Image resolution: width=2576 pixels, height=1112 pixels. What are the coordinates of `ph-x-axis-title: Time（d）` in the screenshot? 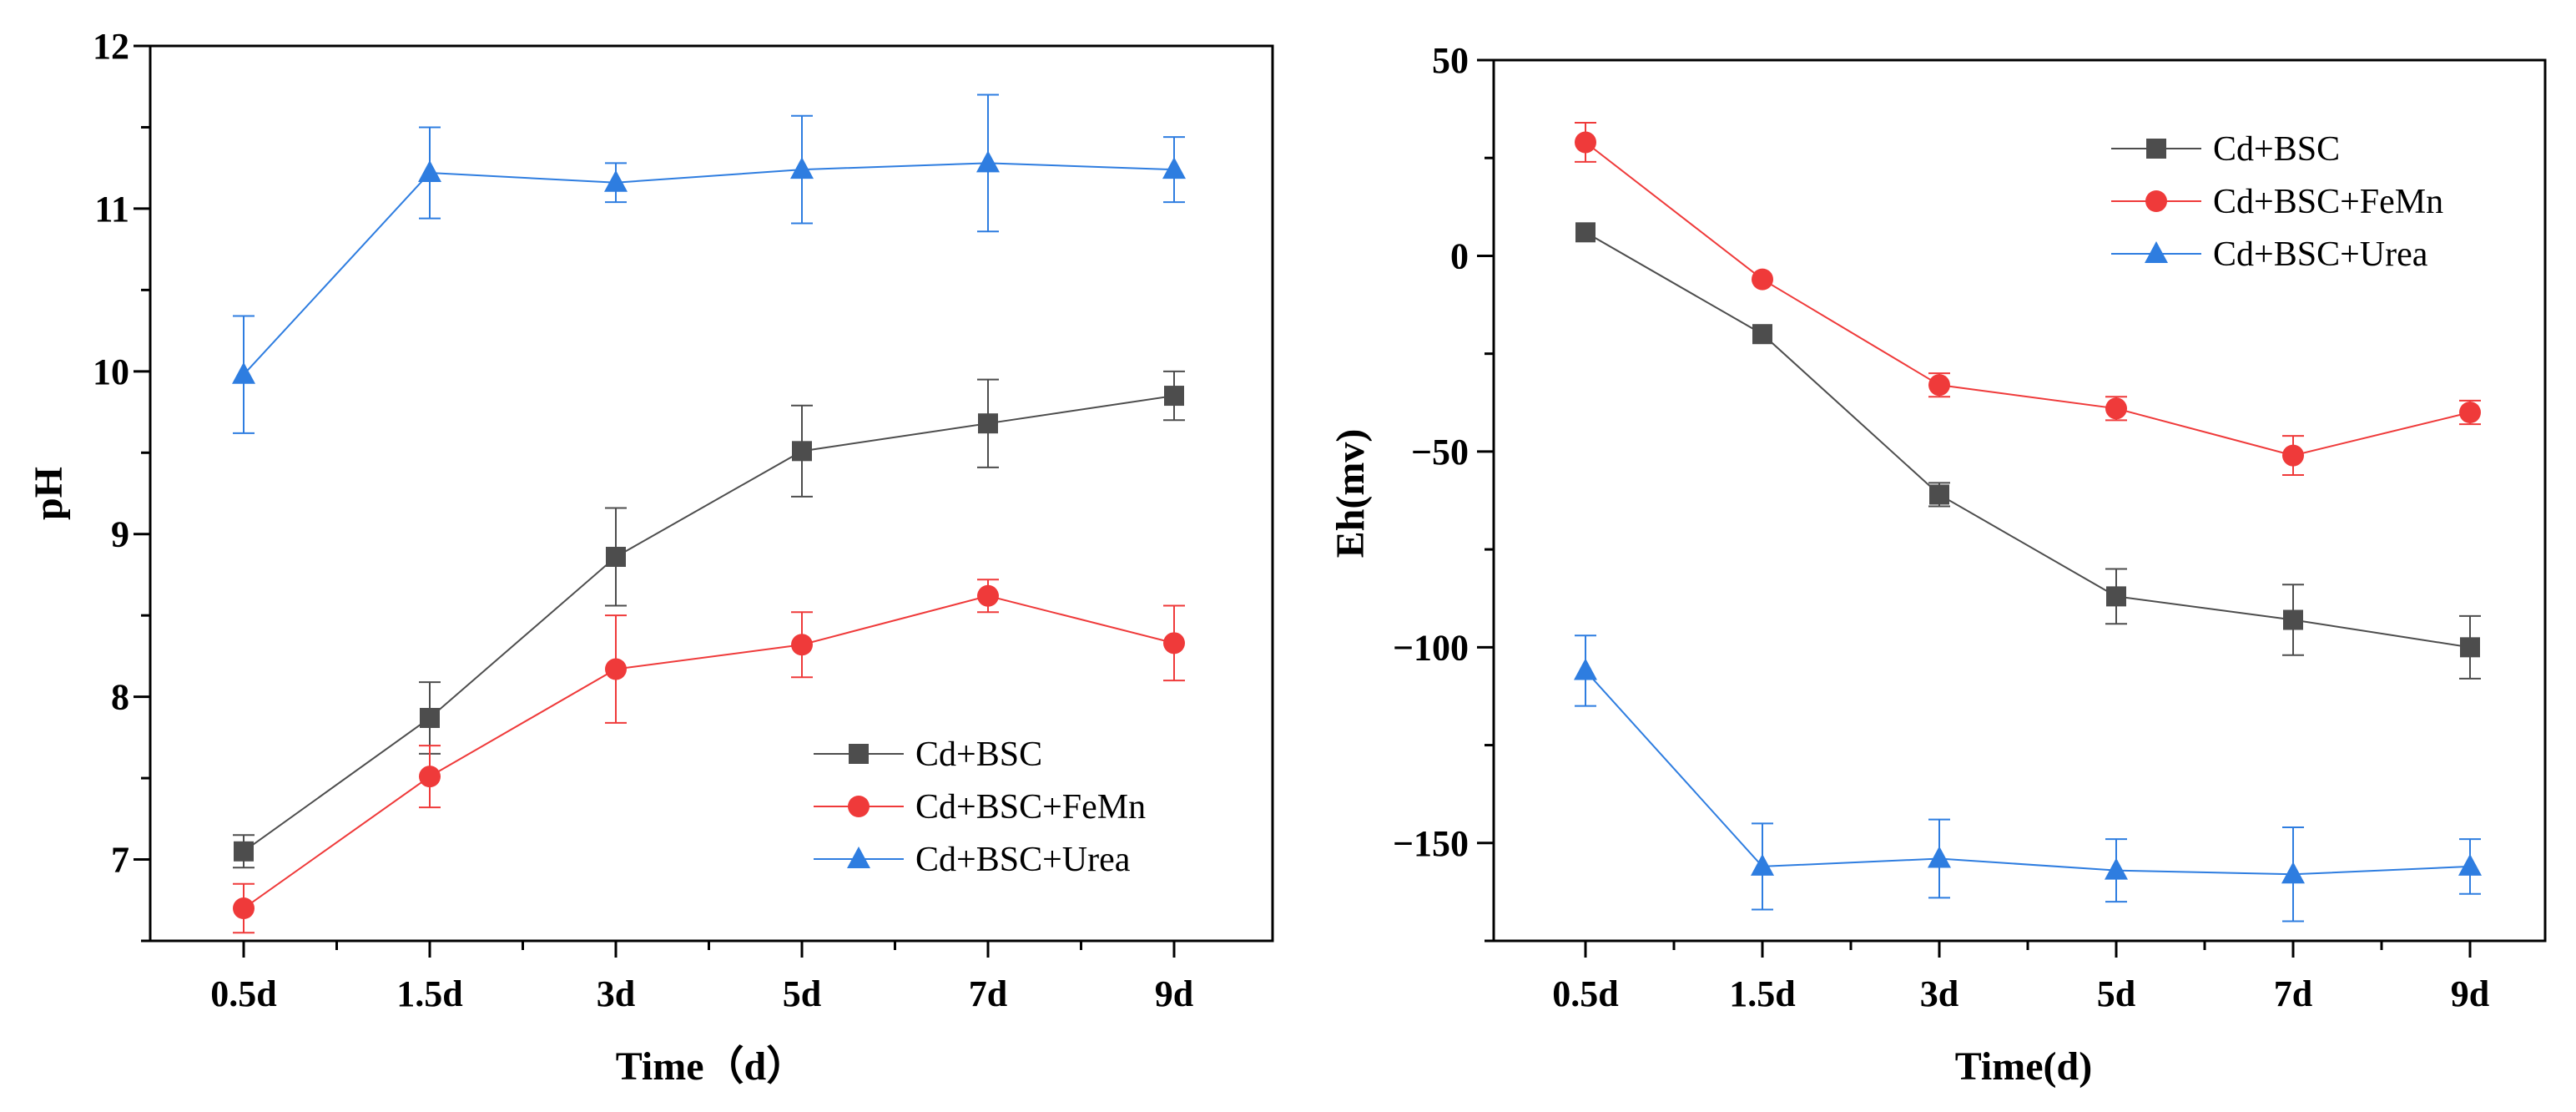 It's located at (711, 1066).